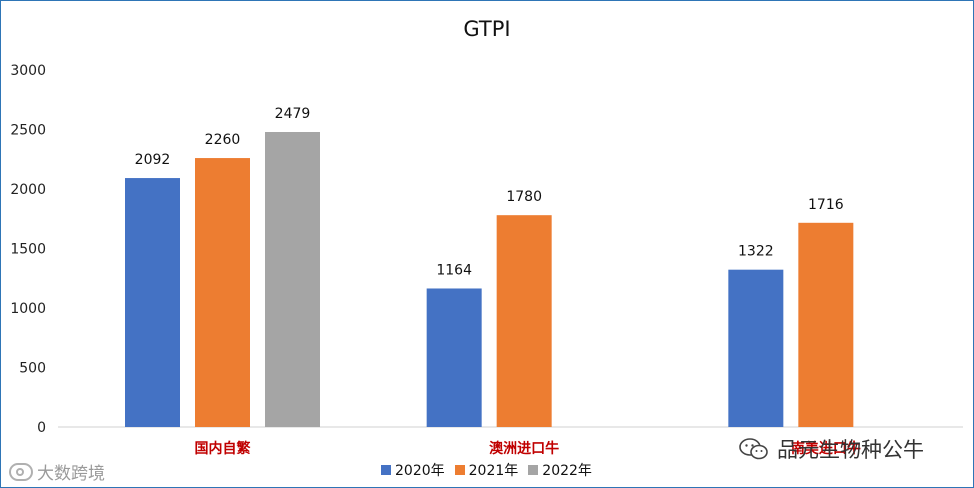 The width and height of the screenshot is (974, 488). I want to click on data-label: 1716, so click(826, 205).